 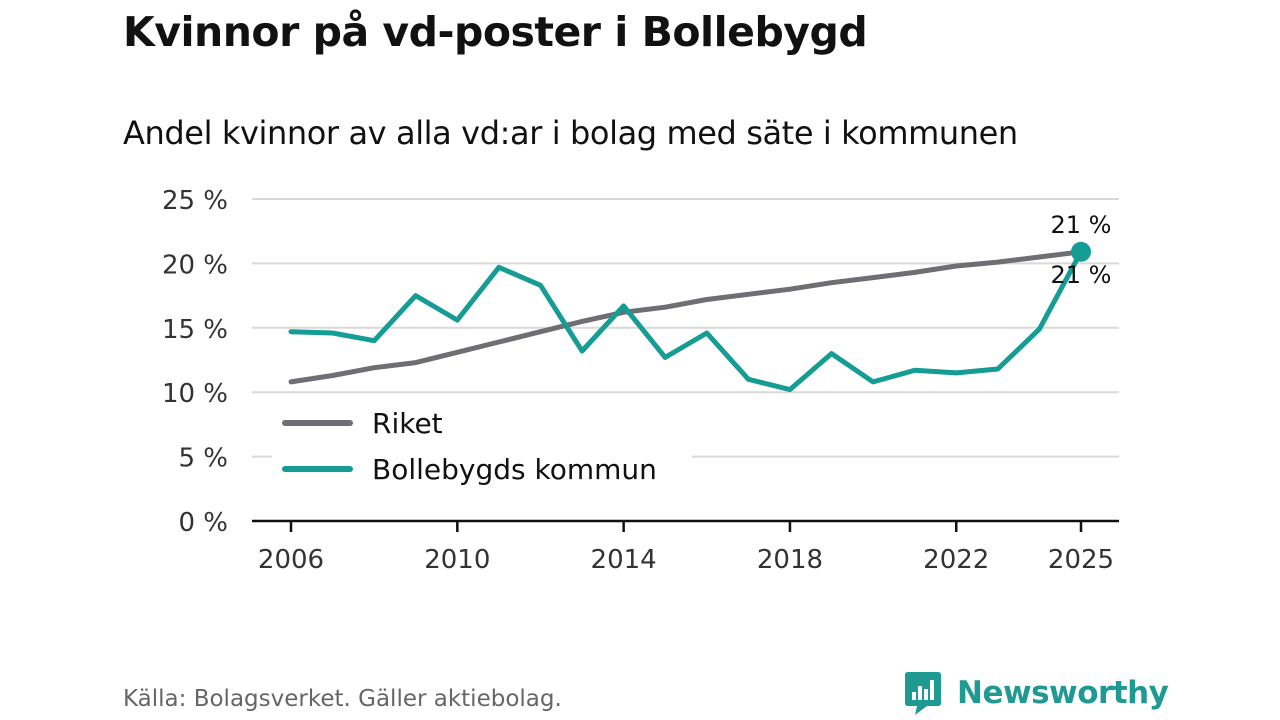 I want to click on data-point-1-2017, so click(x=748, y=379).